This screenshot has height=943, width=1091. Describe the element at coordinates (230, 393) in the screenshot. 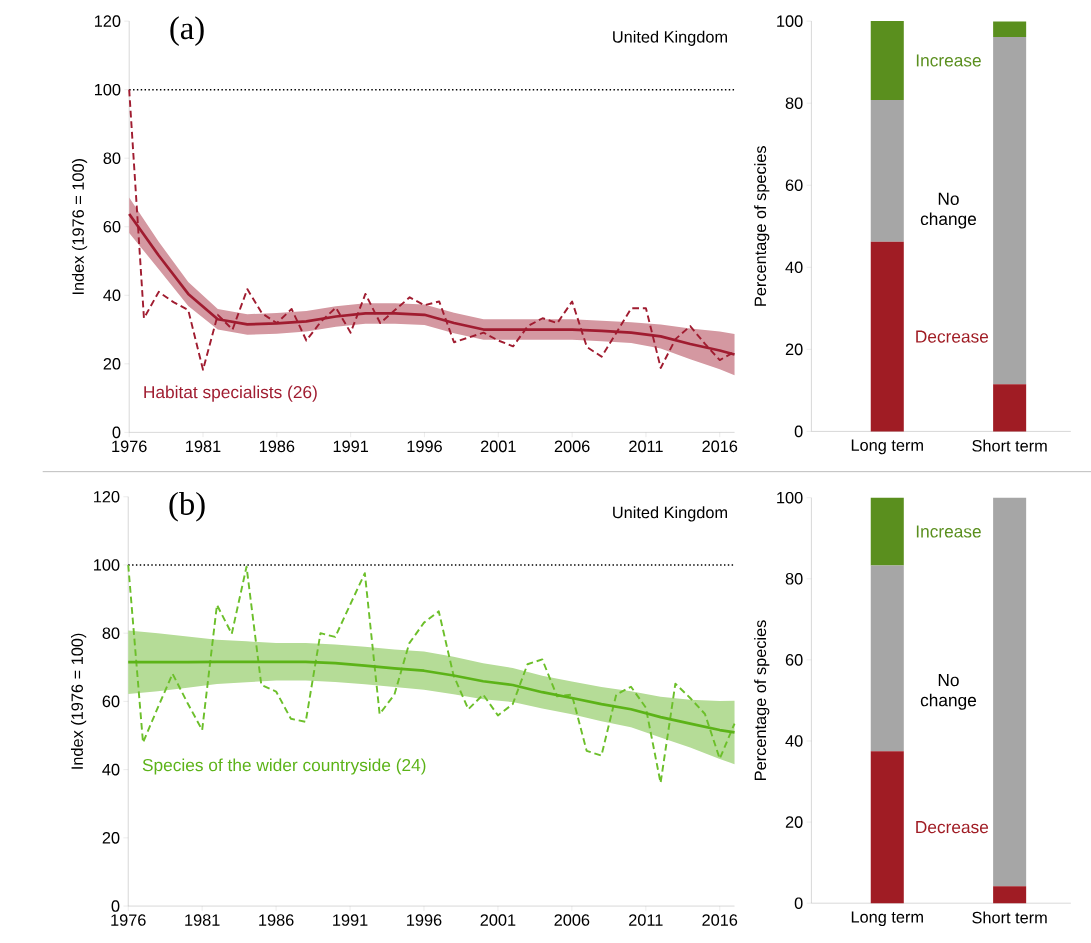

I see `text: Habitat specialists (26)` at that location.